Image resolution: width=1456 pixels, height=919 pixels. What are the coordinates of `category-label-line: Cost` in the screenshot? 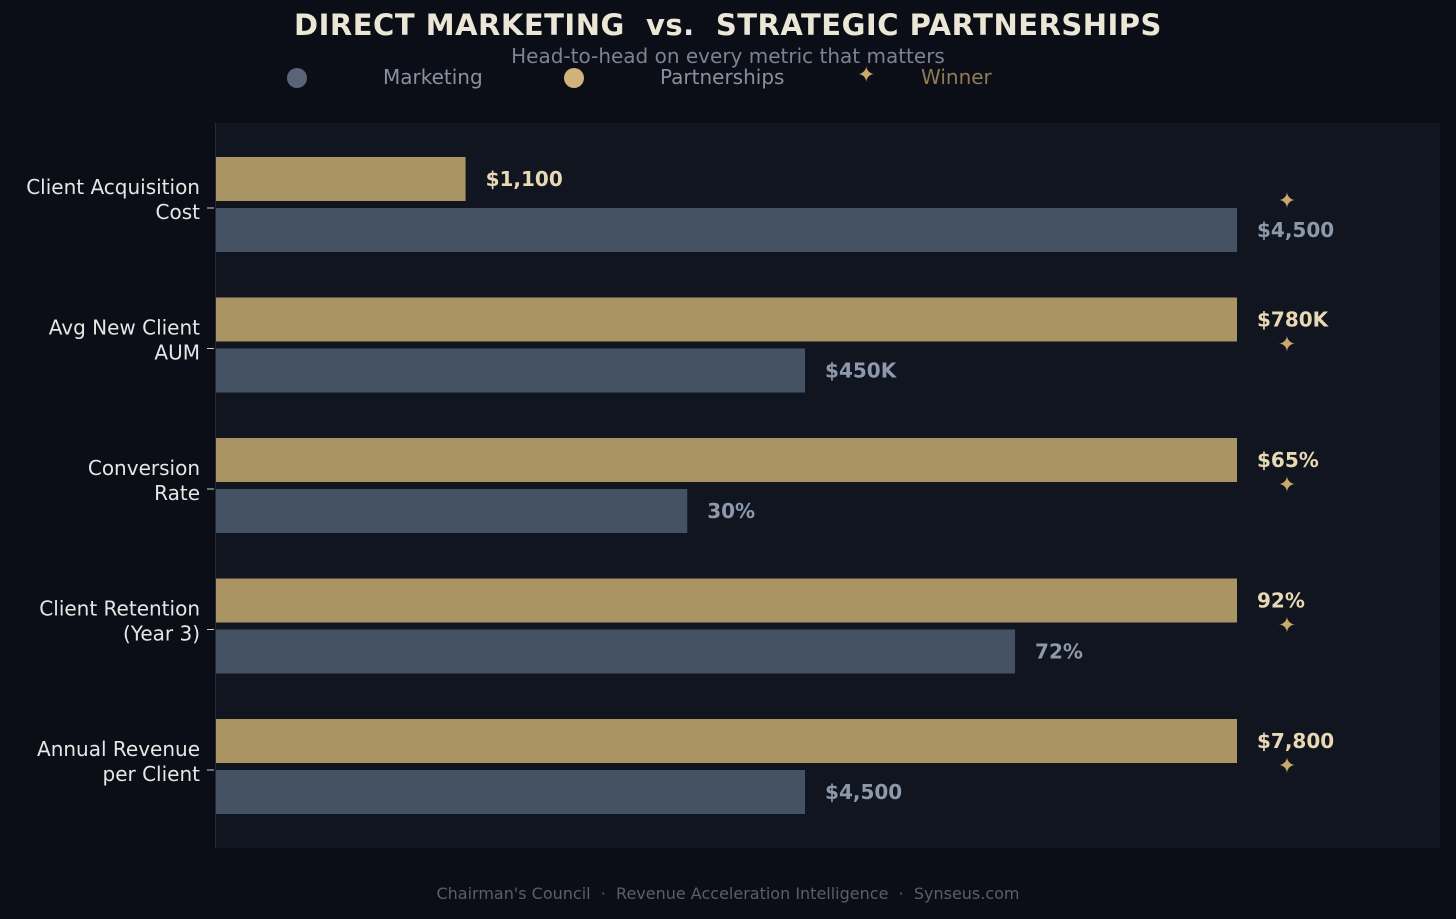 It's located at (178, 212).